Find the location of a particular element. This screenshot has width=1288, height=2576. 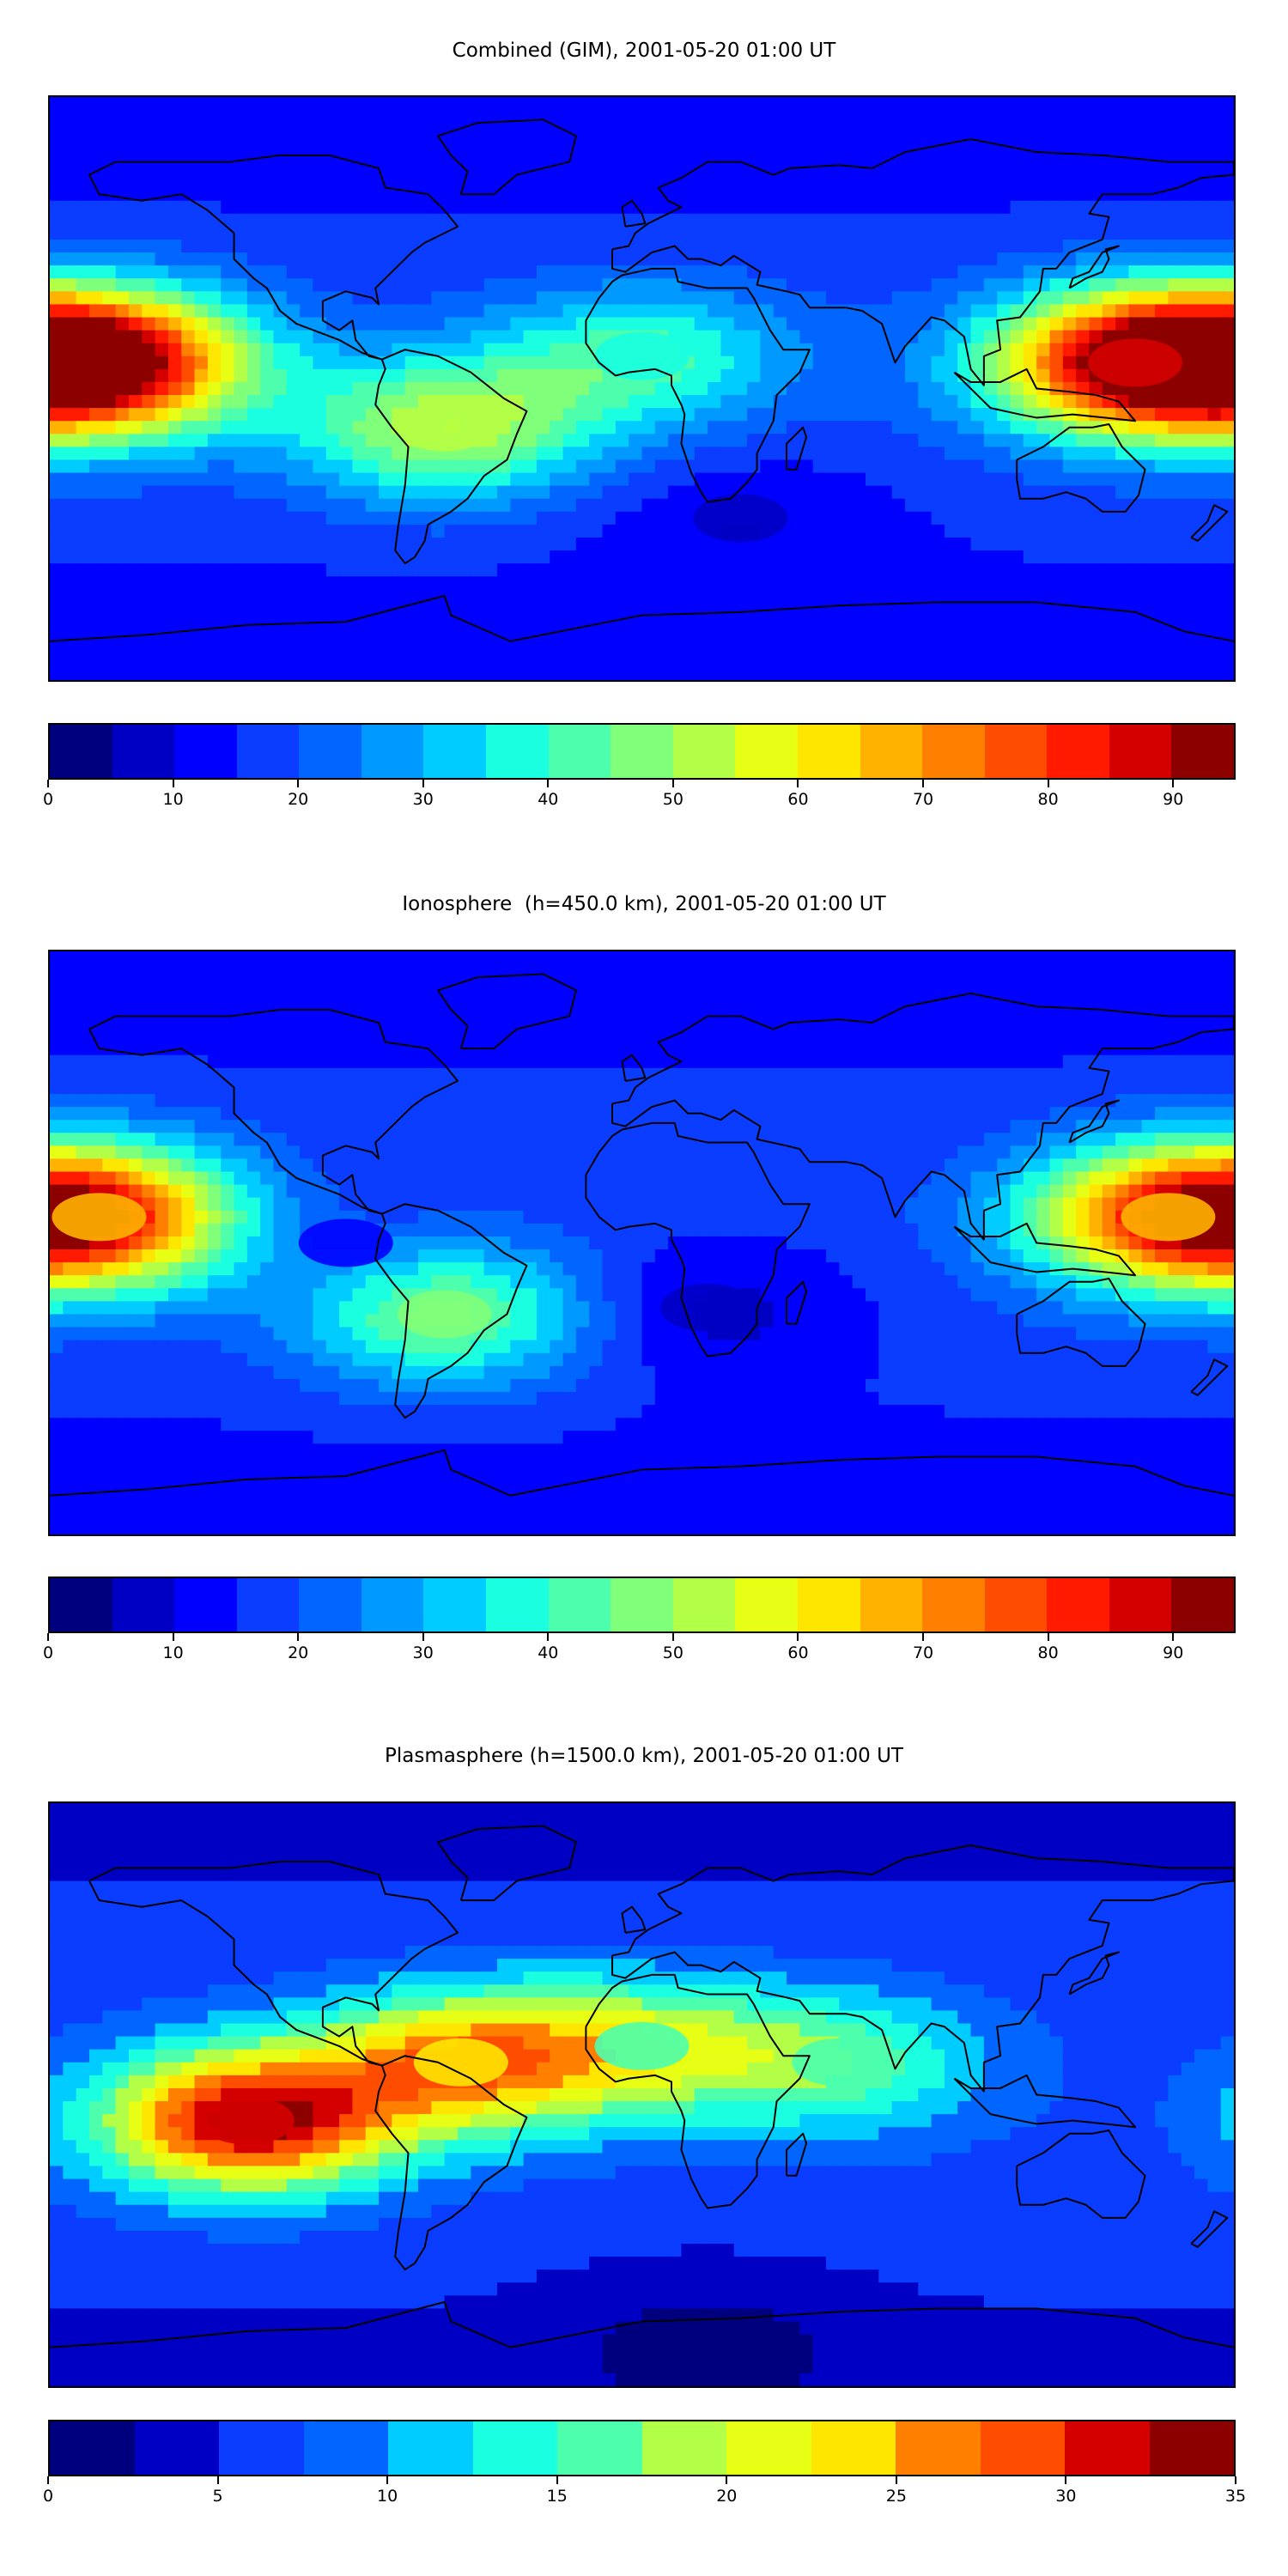

colorbar-tick-label: 25 is located at coordinates (896, 2496).